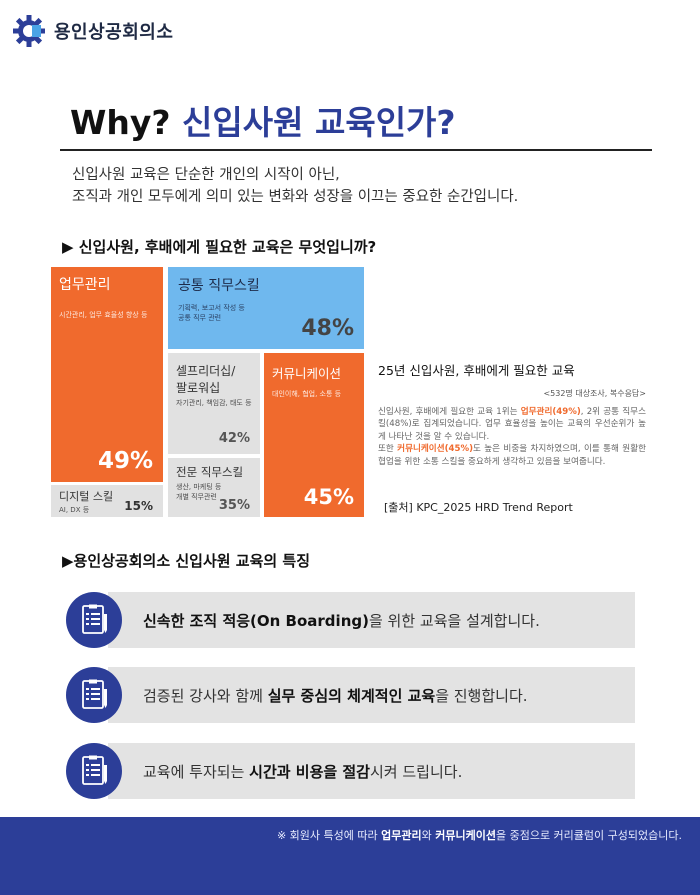 The width and height of the screenshot is (700, 895). Describe the element at coordinates (594, 393) in the screenshot. I see `survey-meta: <532명 대상조사, 복수응답>` at that location.